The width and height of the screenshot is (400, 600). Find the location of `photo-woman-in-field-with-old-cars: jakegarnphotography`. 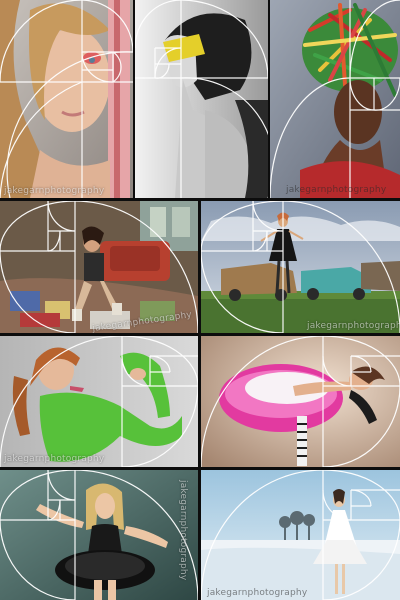

photo-woman-in-field-with-old-cars: jakegarnphotography is located at coordinates (300, 267).